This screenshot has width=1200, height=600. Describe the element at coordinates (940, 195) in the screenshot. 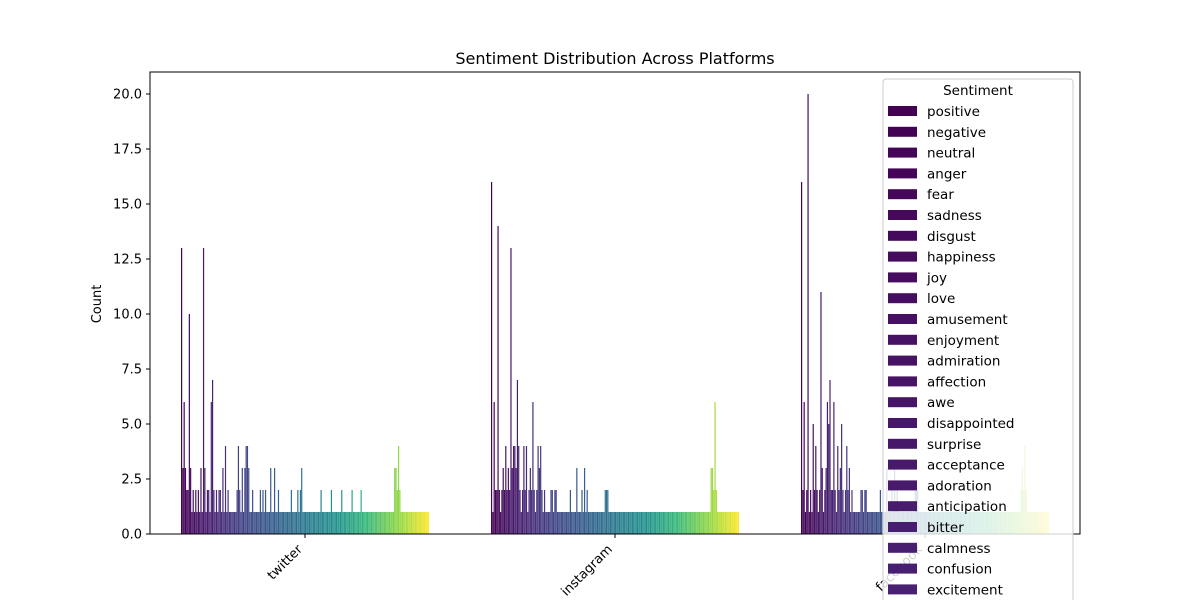

I see `legend-label-fear: fear` at that location.